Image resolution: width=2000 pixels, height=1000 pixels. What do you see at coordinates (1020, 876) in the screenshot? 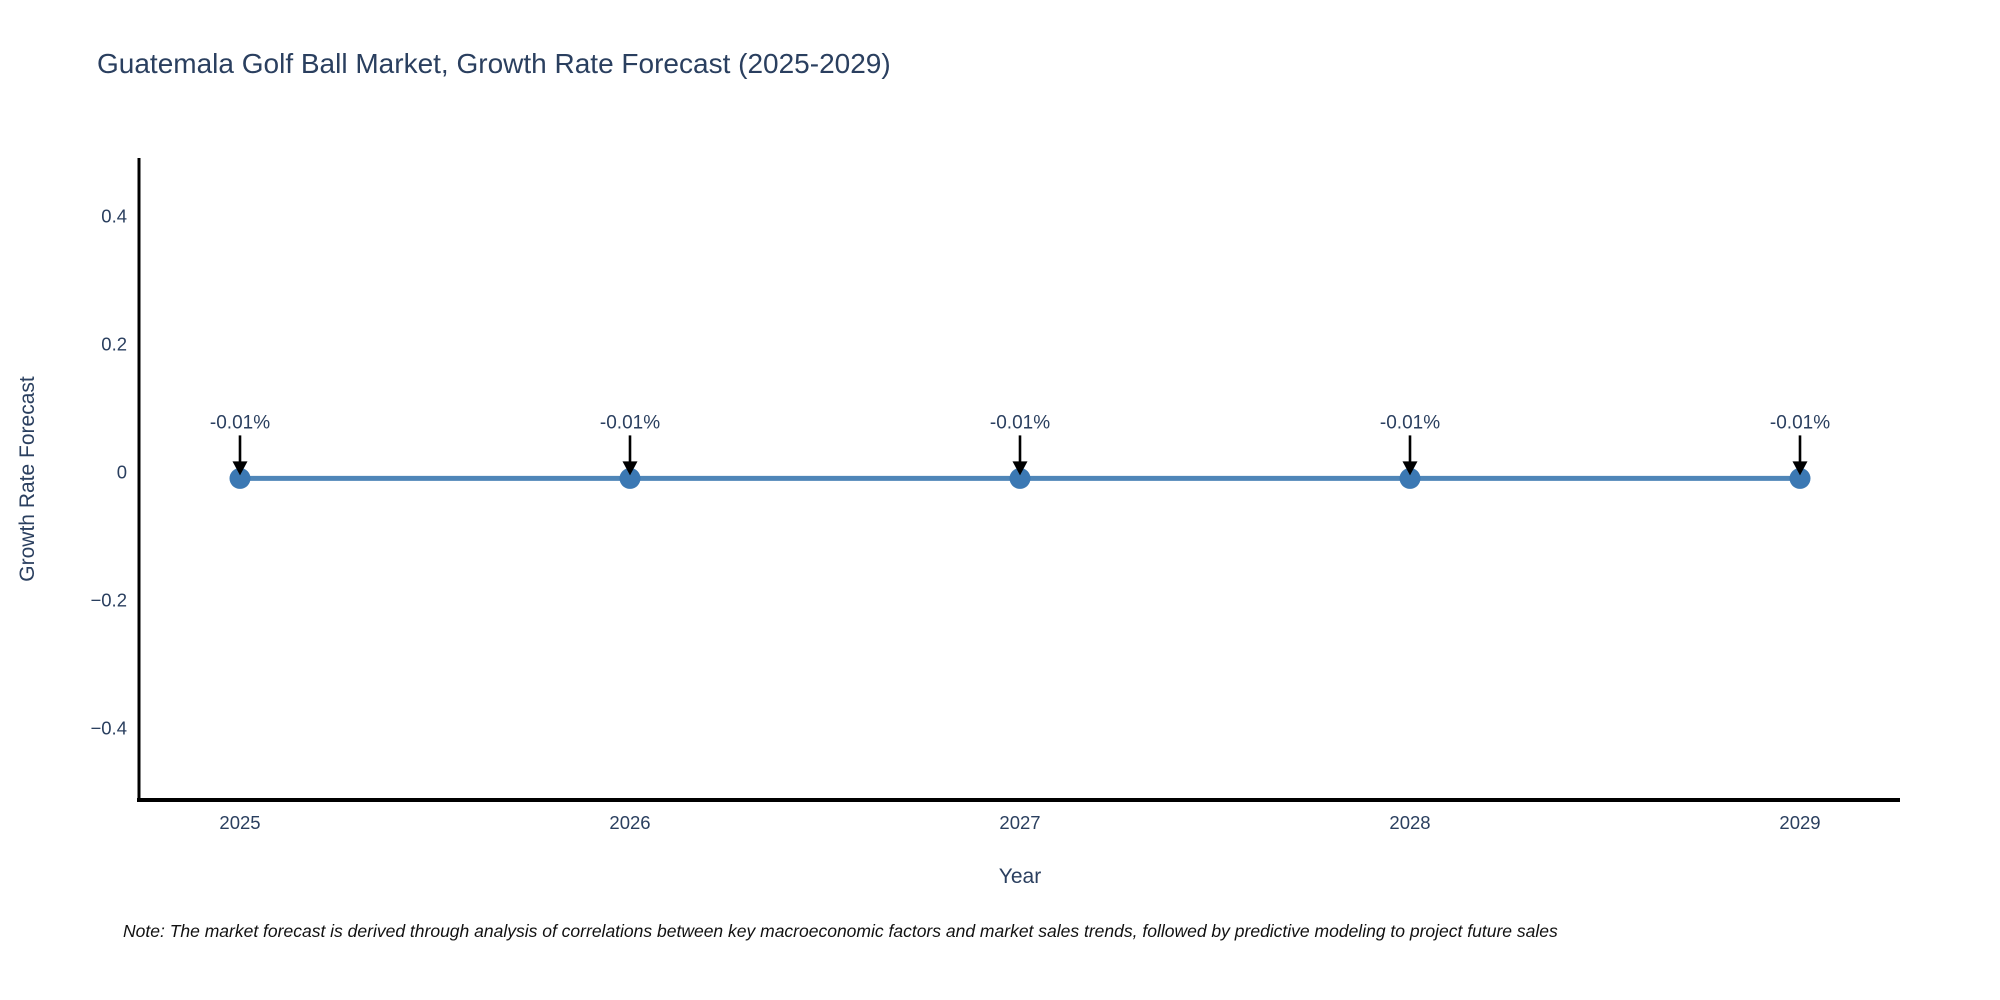
I see `x-axis-title: Year` at bounding box center [1020, 876].